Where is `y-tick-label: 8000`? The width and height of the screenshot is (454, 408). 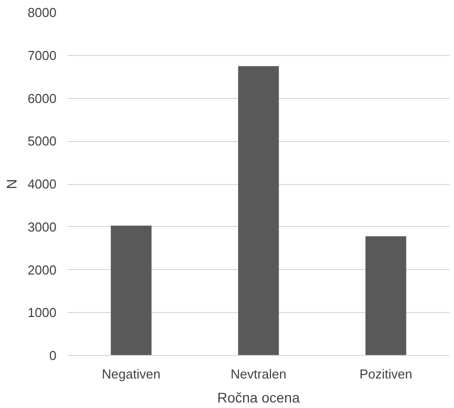 y-tick-label: 8000 is located at coordinates (42, 12).